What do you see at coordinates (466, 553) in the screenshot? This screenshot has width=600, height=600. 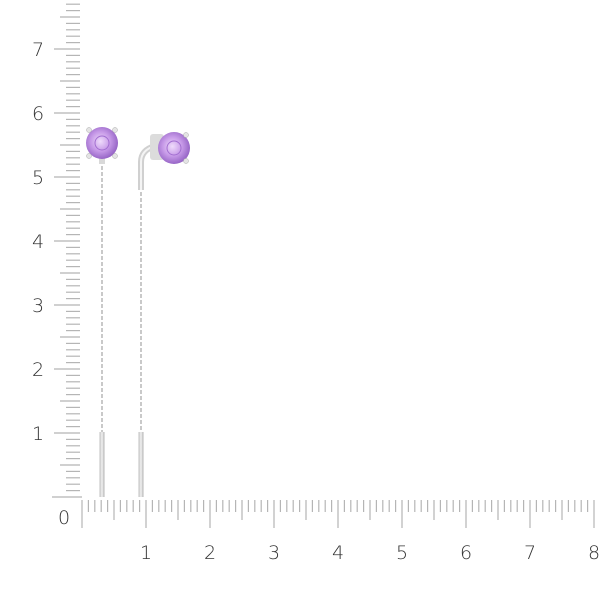 I see `x-label-6: 6` at bounding box center [466, 553].